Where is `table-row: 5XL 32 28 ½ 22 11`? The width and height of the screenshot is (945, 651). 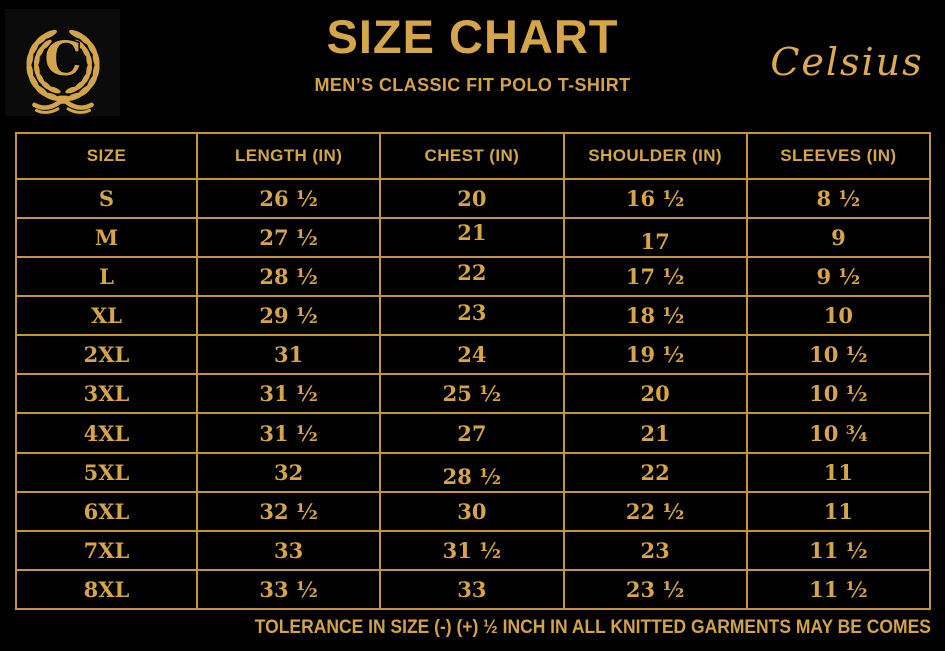
table-row: 5XL 32 28 ½ 22 11 is located at coordinates (473, 472).